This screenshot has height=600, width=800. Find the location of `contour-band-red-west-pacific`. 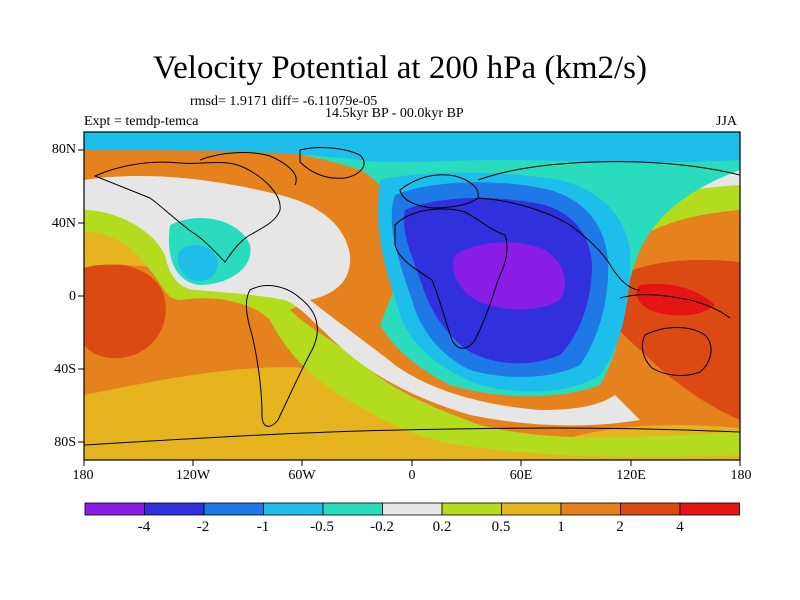

contour-band-red-west-pacific is located at coordinates (125, 311).